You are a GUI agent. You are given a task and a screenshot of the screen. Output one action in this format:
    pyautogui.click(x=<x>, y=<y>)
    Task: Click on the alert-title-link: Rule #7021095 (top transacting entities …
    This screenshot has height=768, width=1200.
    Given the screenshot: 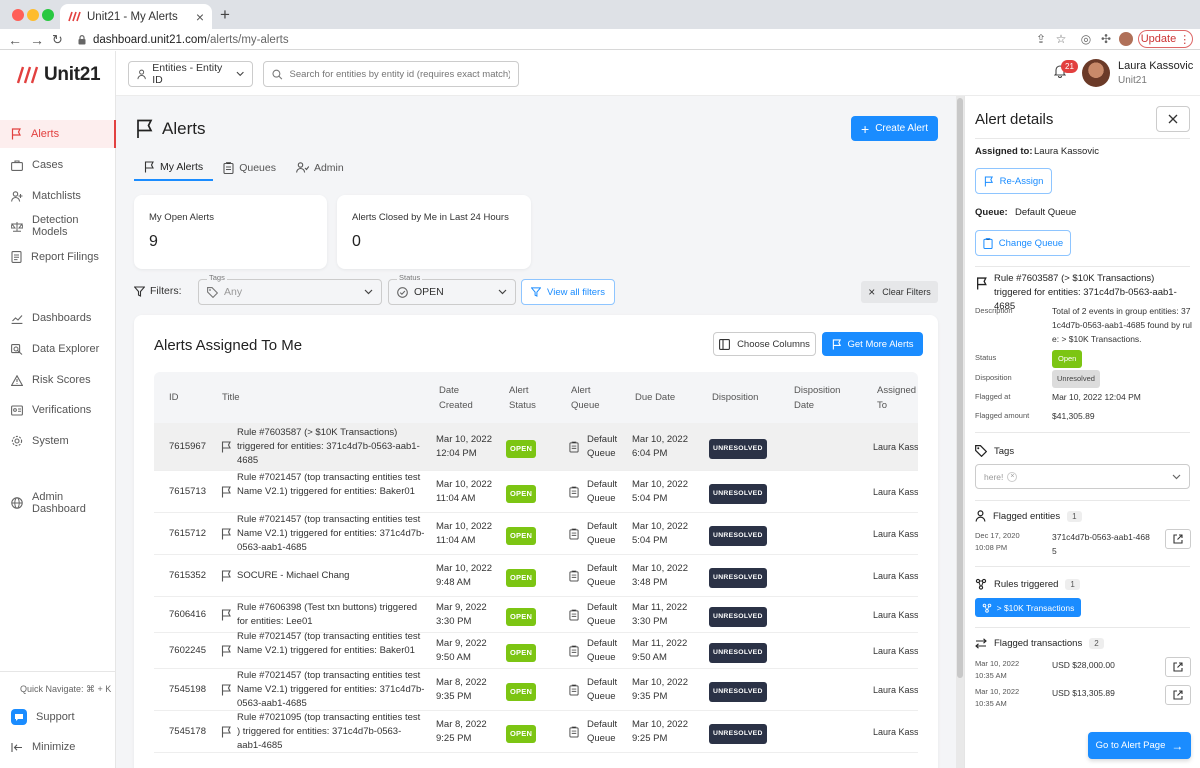 What is the action you would take?
    pyautogui.click(x=329, y=731)
    